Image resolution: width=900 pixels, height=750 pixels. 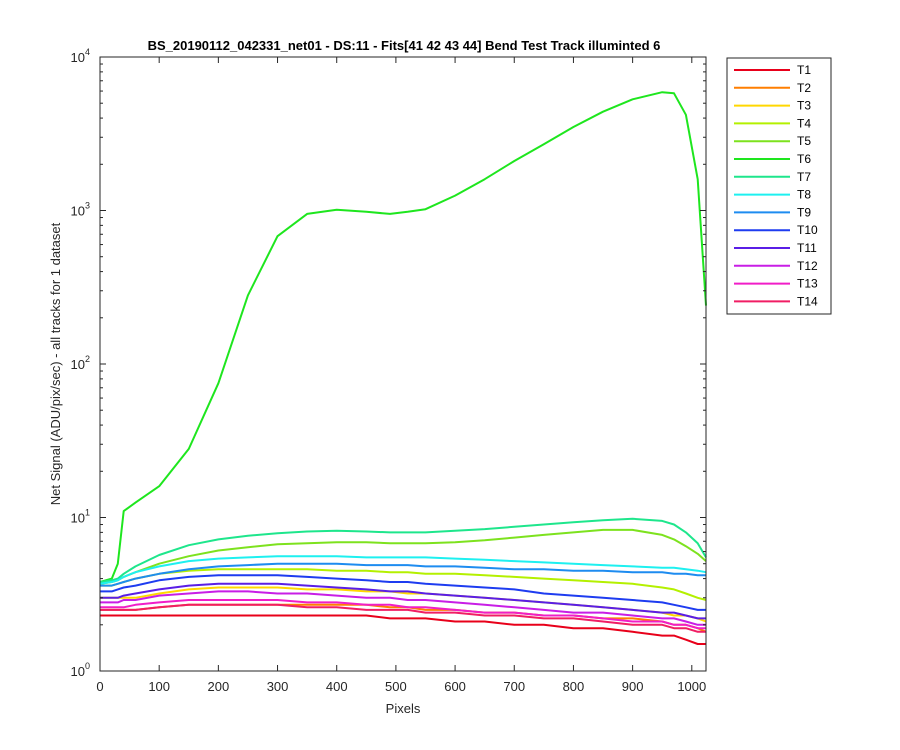 What do you see at coordinates (807, 284) in the screenshot?
I see `legend-label-t13: T13` at bounding box center [807, 284].